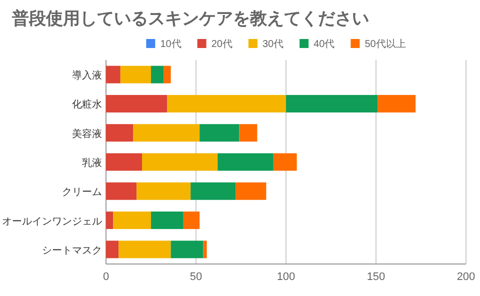 This screenshot has width=480, height=296. I want to click on y-tick-label: 導入液, so click(87, 76).